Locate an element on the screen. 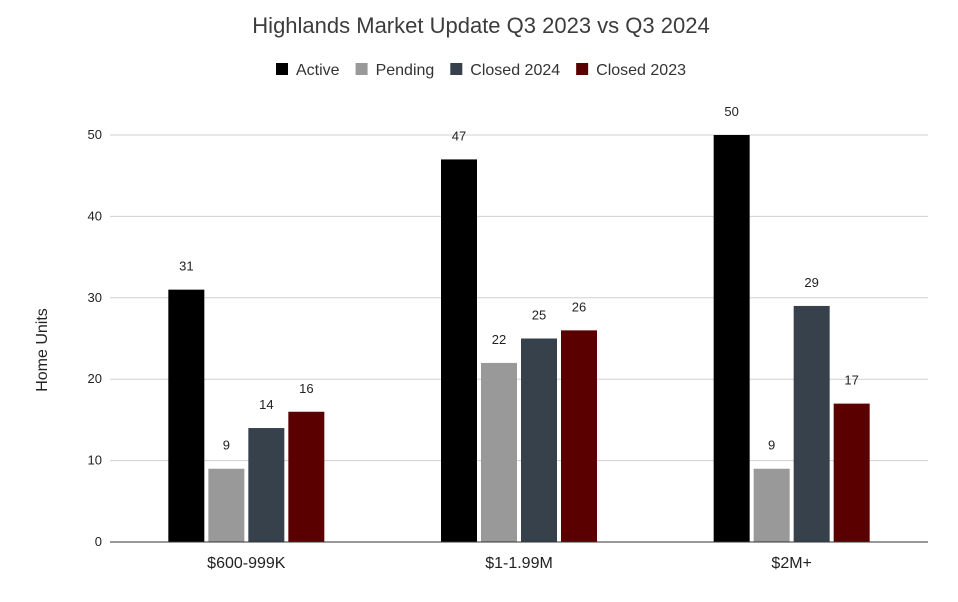 This screenshot has height=602, width=958. data-label: 22 is located at coordinates (499, 339).